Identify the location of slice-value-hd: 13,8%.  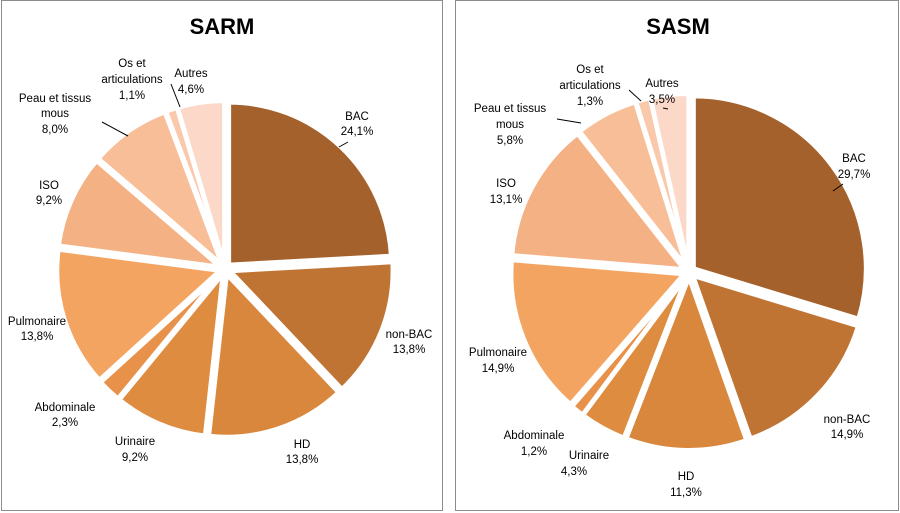
(302, 460).